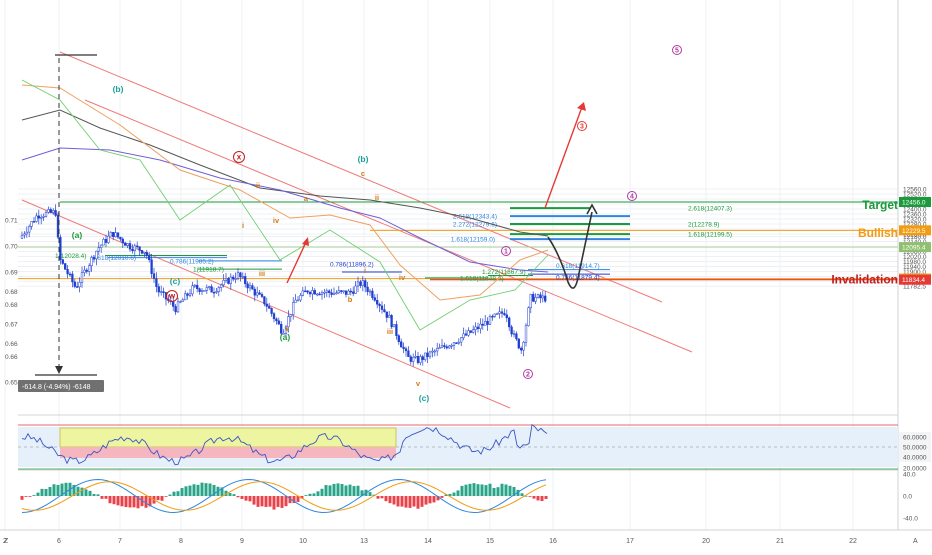 The height and width of the screenshot is (555, 932). I want to click on measure-label-bg, so click(61, 386).